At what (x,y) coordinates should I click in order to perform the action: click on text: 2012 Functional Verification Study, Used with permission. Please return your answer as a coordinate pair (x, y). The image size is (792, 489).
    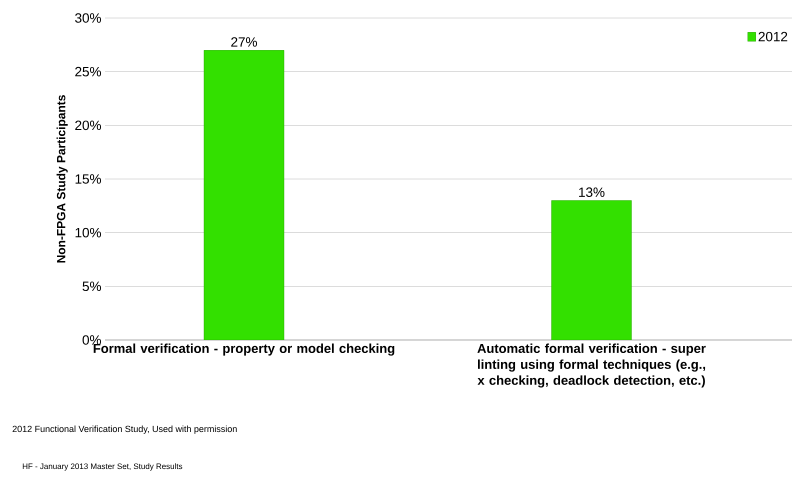
    Looking at the image, I should click on (124, 430).